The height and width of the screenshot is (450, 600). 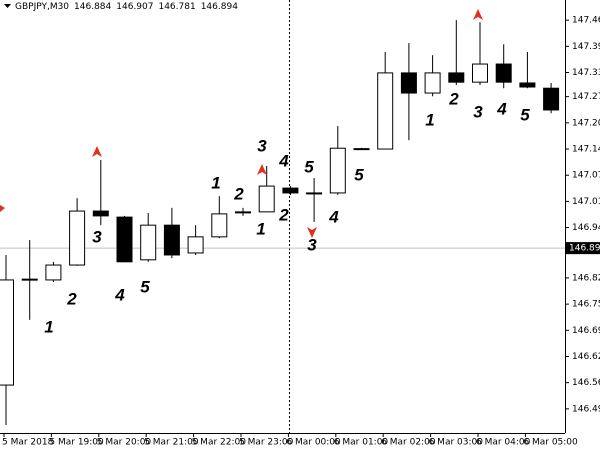 I want to click on x-tick-label: 6 Mar 02:00, so click(x=408, y=443).